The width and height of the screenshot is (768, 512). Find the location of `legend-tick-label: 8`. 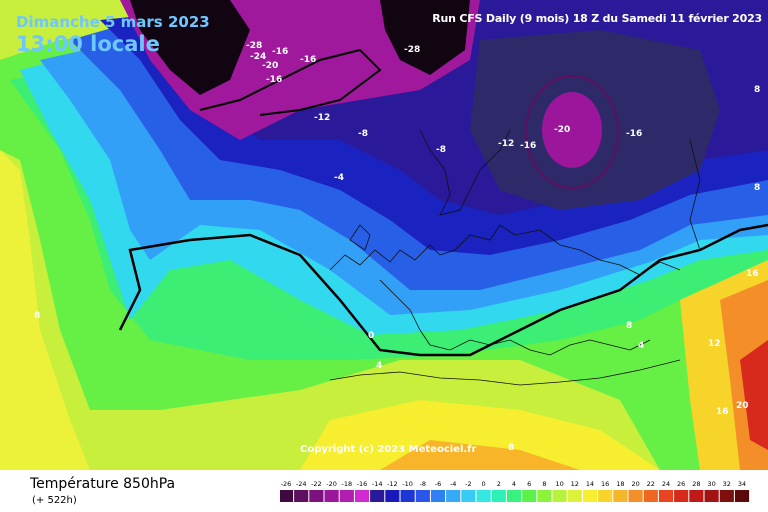

legend-tick-label: 8 is located at coordinates (544, 484).